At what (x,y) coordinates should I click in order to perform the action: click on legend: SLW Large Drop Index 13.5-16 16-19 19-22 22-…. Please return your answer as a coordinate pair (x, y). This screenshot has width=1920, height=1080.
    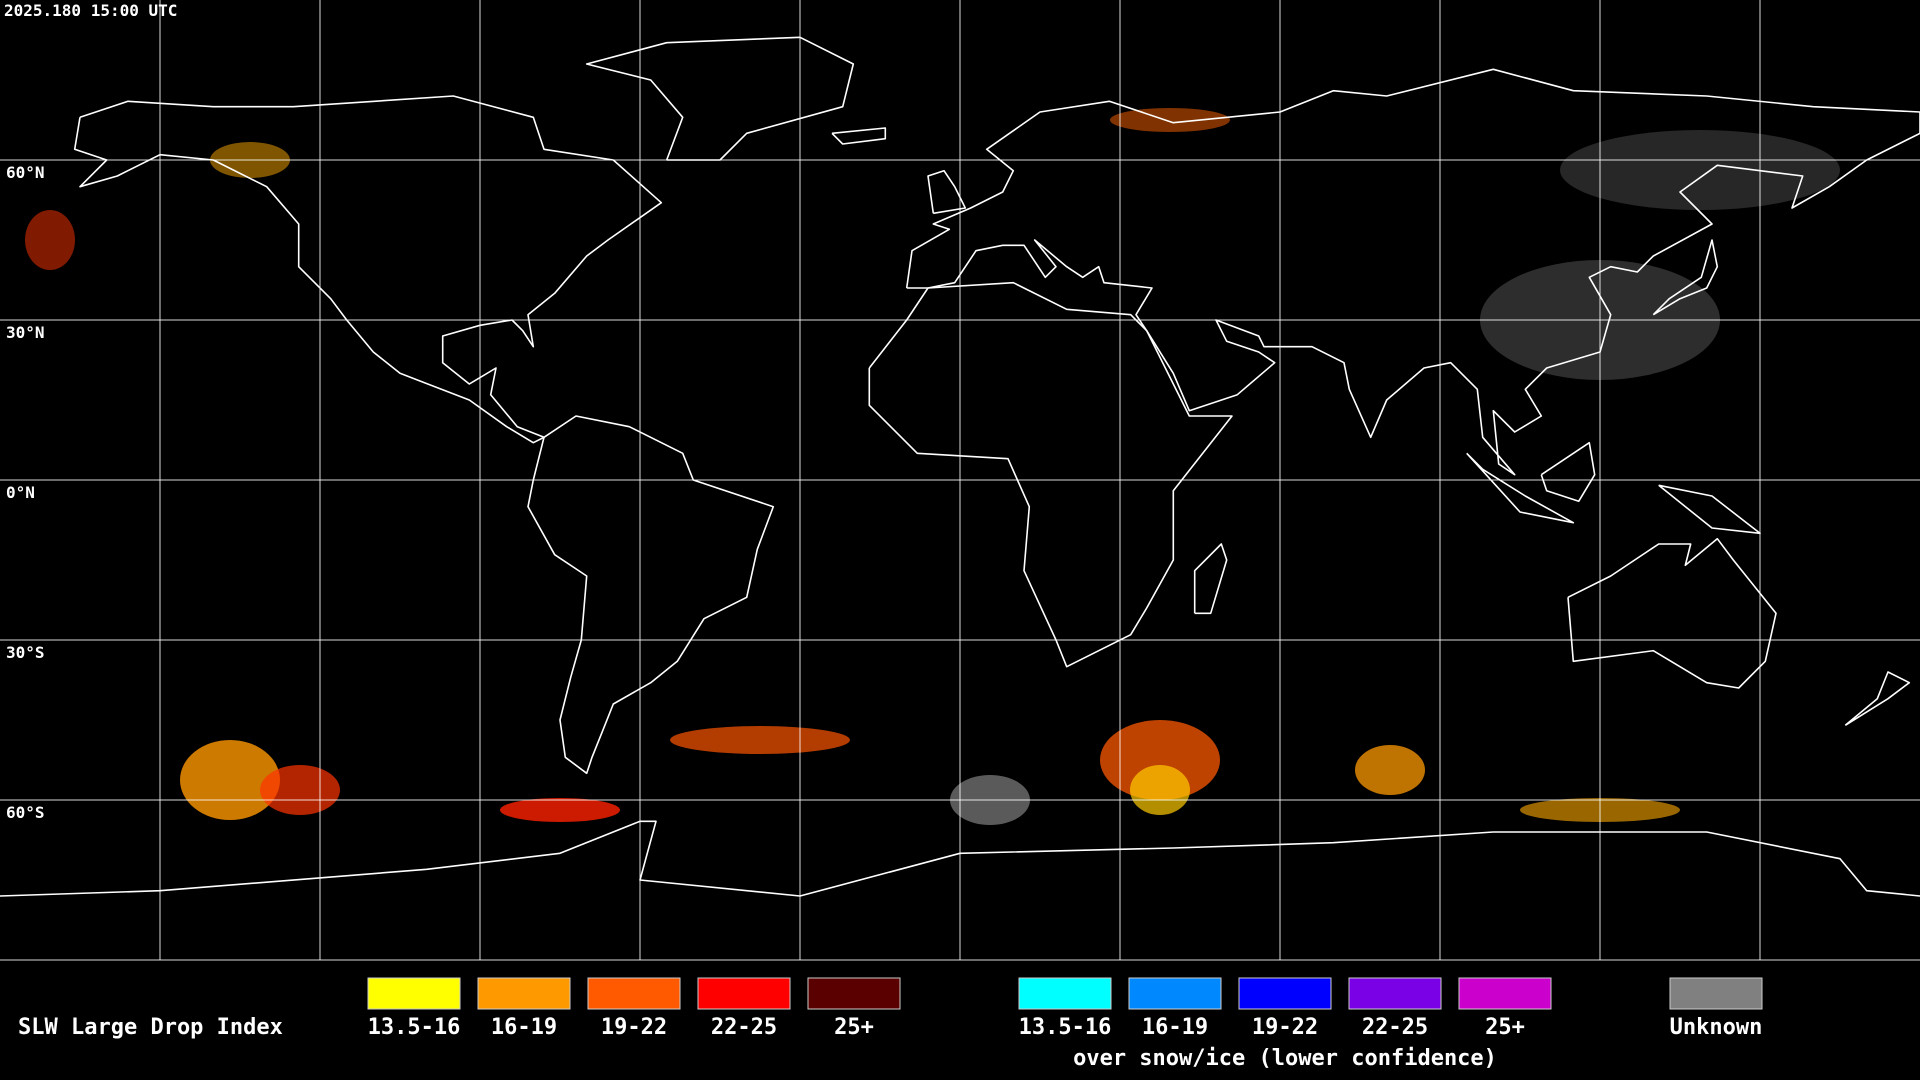
    Looking at the image, I should click on (890, 1024).